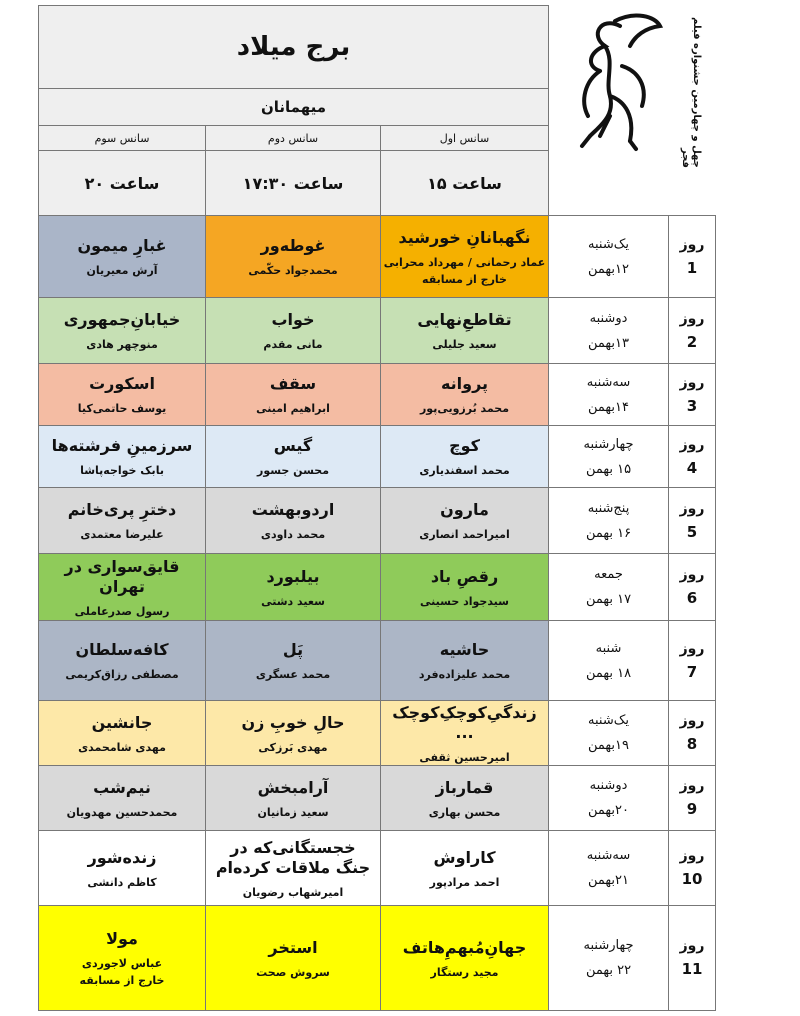 The image size is (800, 1016). Describe the element at coordinates (608, 574) in the screenshot. I see `weekday: جمعه` at that location.